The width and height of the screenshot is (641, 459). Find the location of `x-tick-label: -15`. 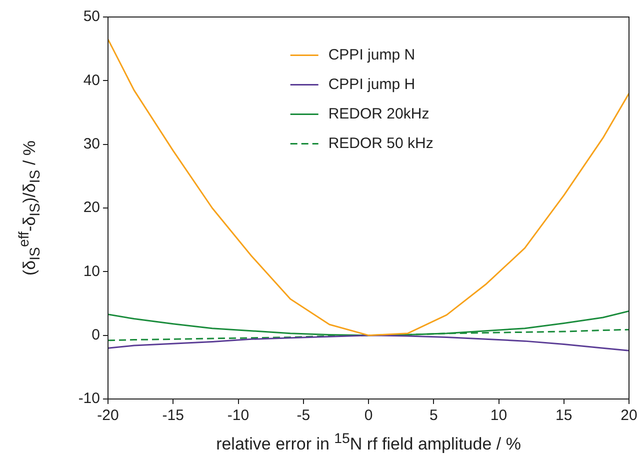

x-tick-label: -15 is located at coordinates (173, 415).